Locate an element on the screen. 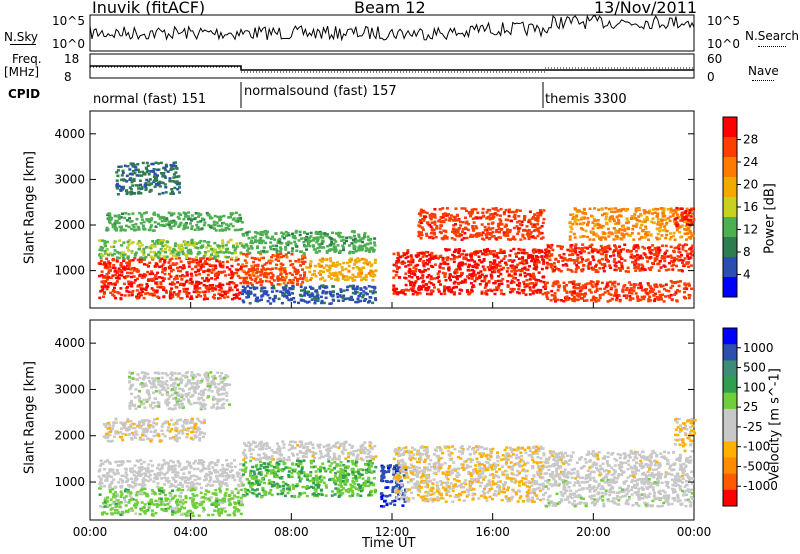 This screenshot has width=800, height=554. cpid-segment-2: normalsound (fast) 157 is located at coordinates (320, 91).